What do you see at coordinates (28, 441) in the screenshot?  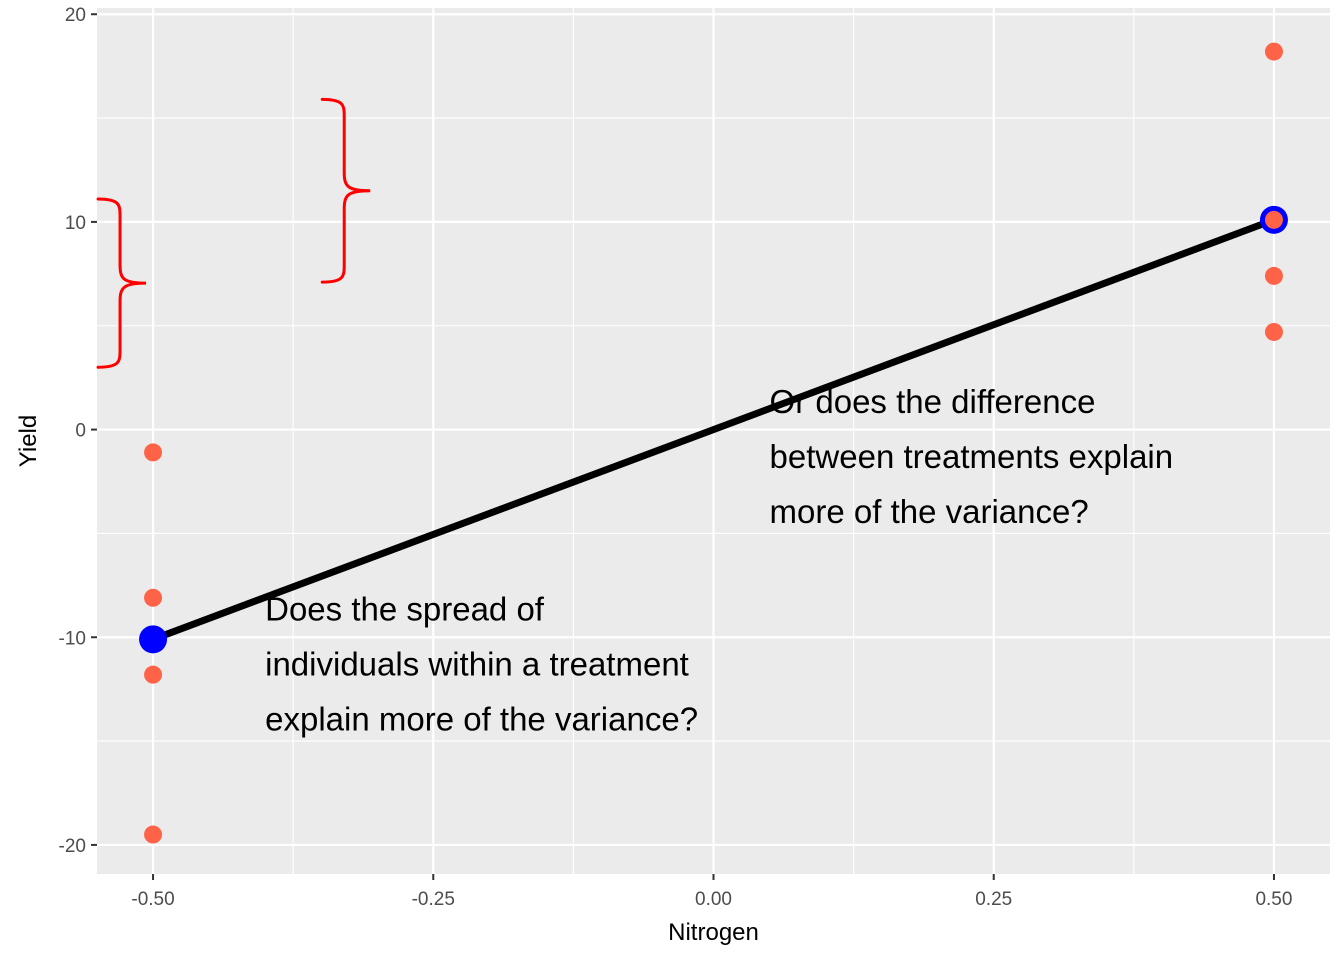 I see `y-axis-title: Yield` at bounding box center [28, 441].